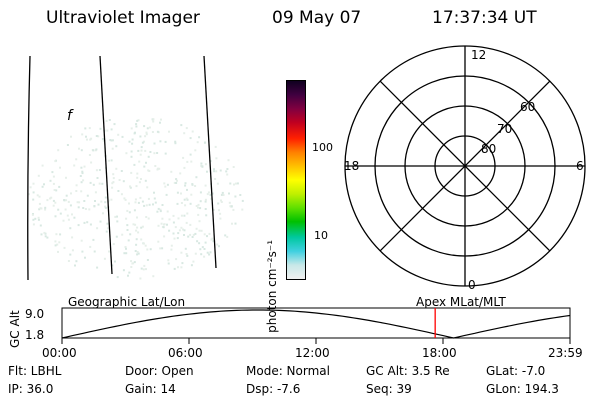 The height and width of the screenshot is (400, 600). What do you see at coordinates (351, 166) in the screenshot?
I see `mlt-label-18: 18` at bounding box center [351, 166].